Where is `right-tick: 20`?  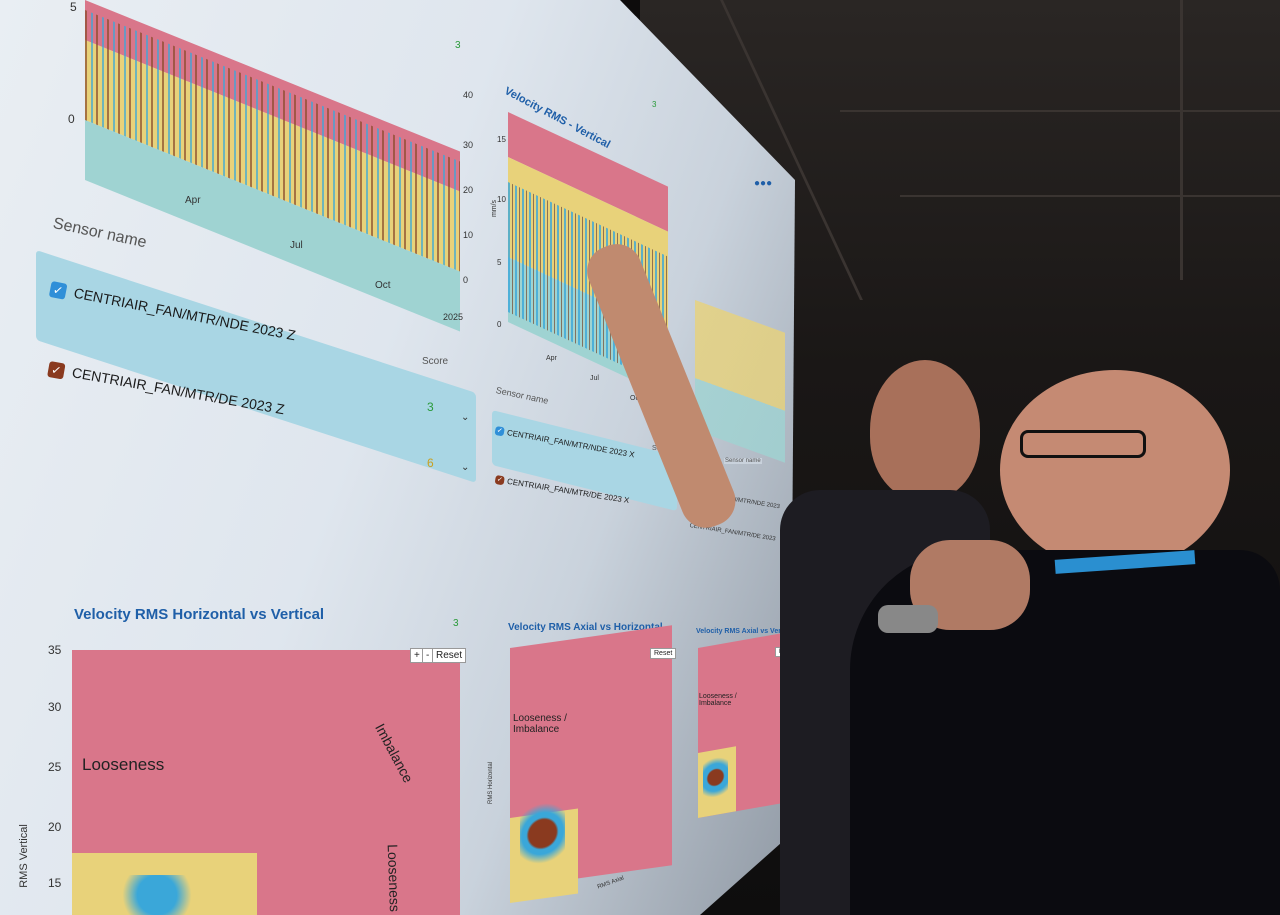
right-tick: 20 is located at coordinates (468, 190).